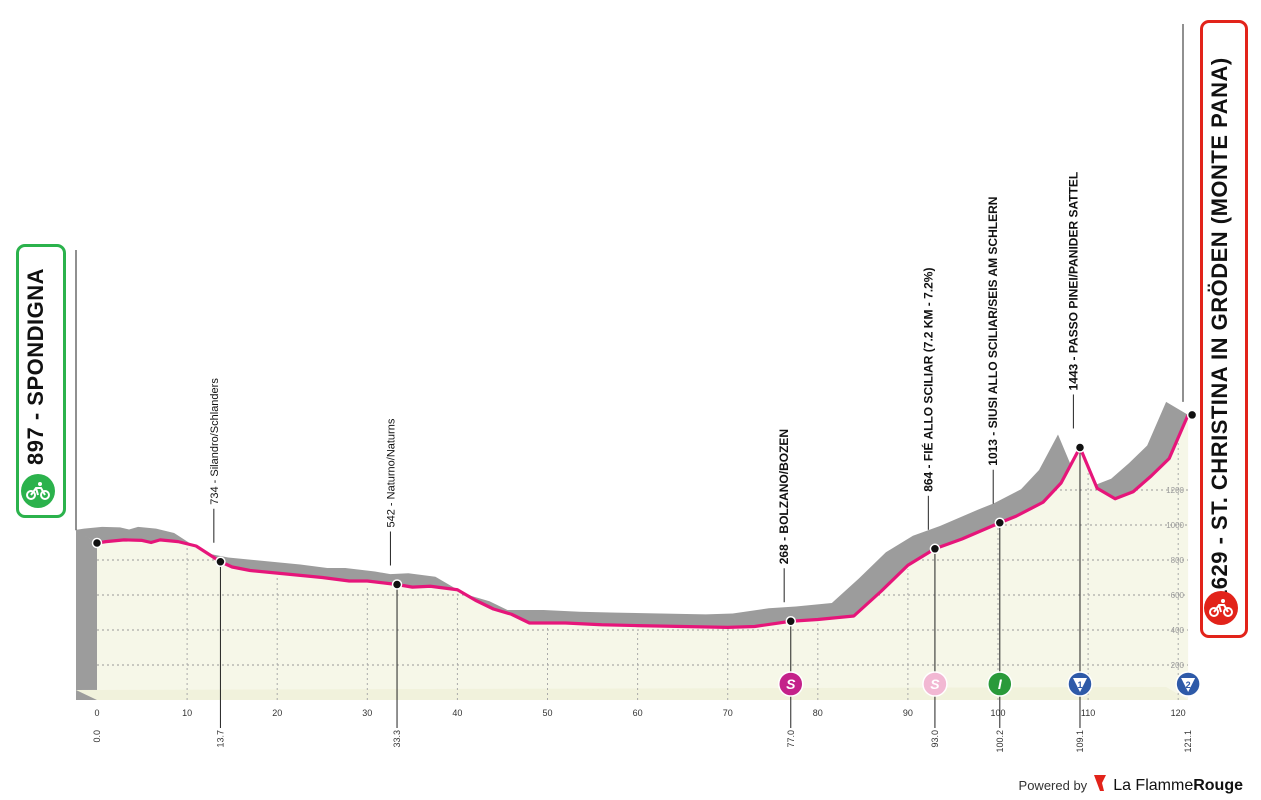 This screenshot has height=800, width=1261. Describe the element at coordinates (1188, 741) in the screenshot. I see `km-label: 121.1` at that location.